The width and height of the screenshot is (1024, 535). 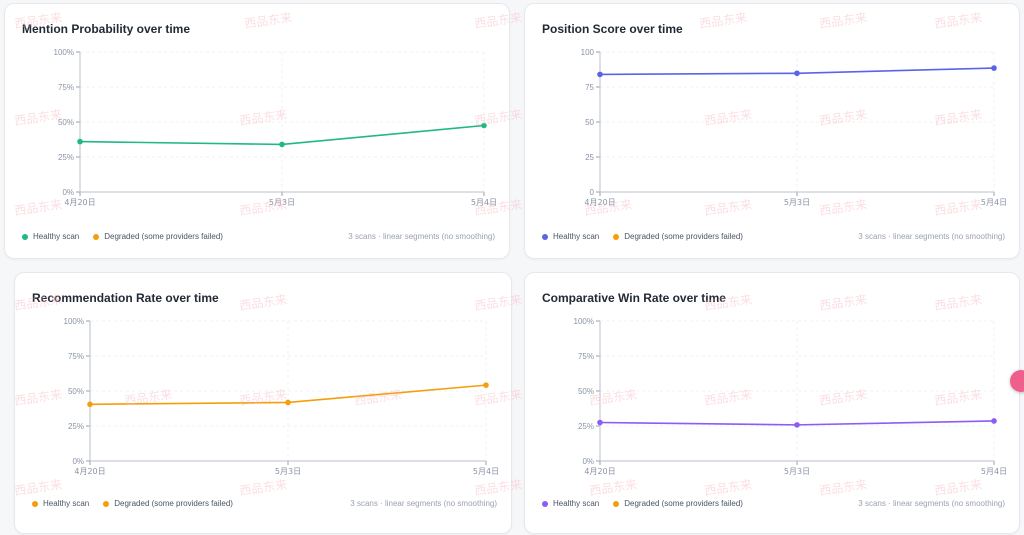 What do you see at coordinates (106, 29) in the screenshot?
I see `chart-title: Mention Probability over time` at bounding box center [106, 29].